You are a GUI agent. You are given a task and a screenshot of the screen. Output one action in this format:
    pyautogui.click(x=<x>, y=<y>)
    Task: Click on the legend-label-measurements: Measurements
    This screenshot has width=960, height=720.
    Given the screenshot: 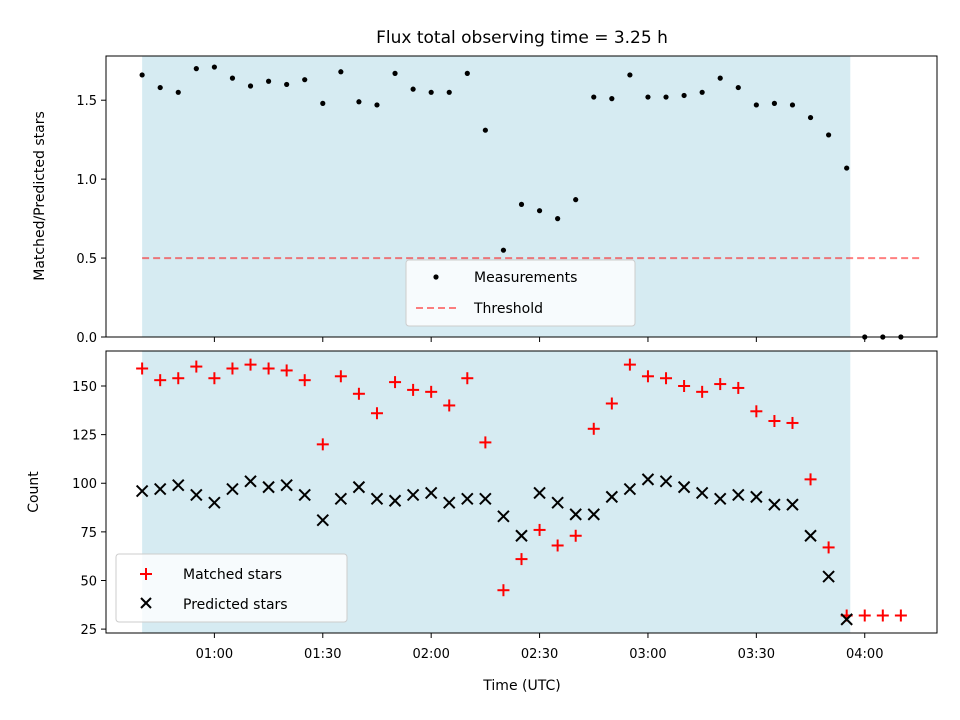 What is the action you would take?
    pyautogui.click(x=525, y=278)
    